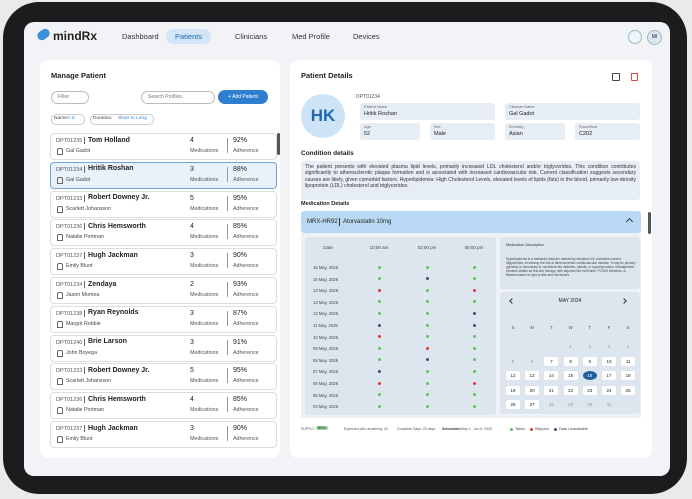 Image resolution: width=692 pixels, height=499 pixels. What do you see at coordinates (609, 404) in the screenshot?
I see `calendar-day: 31` at bounding box center [609, 404].